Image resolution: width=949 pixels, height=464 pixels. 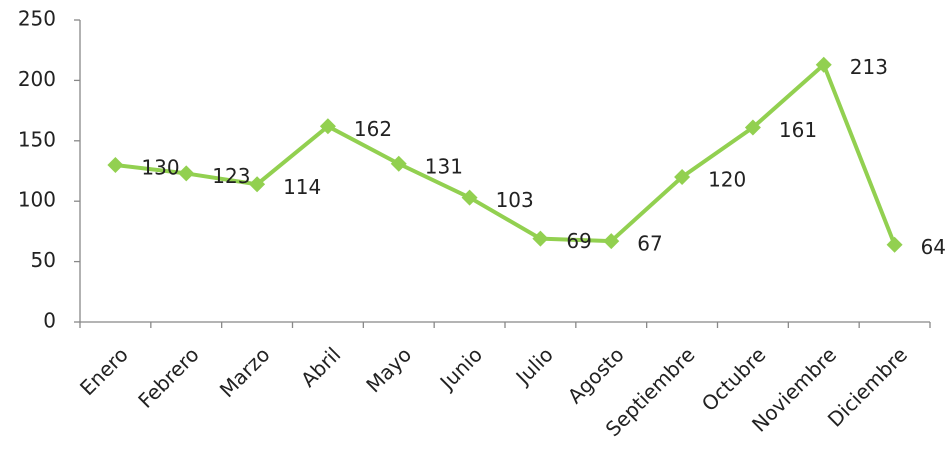 I want to click on x-tick-label: Agosto, so click(x=596, y=375).